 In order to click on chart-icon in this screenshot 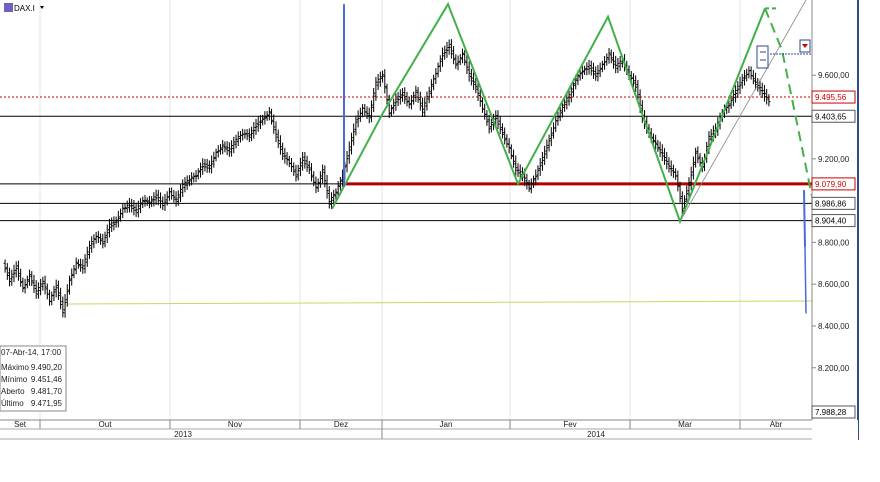, I will do `click(8, 7)`.